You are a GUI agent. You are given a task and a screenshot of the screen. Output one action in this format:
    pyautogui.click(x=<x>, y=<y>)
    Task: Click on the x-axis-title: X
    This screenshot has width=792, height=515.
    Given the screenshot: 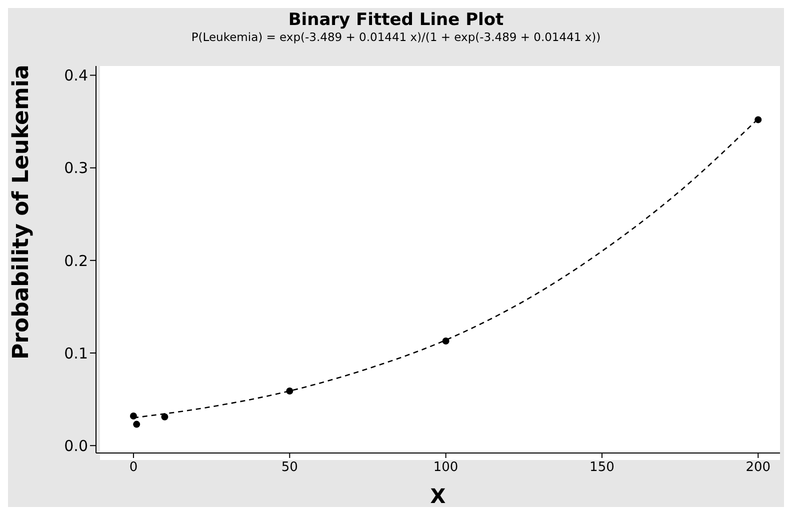 What is the action you would take?
    pyautogui.click(x=438, y=496)
    